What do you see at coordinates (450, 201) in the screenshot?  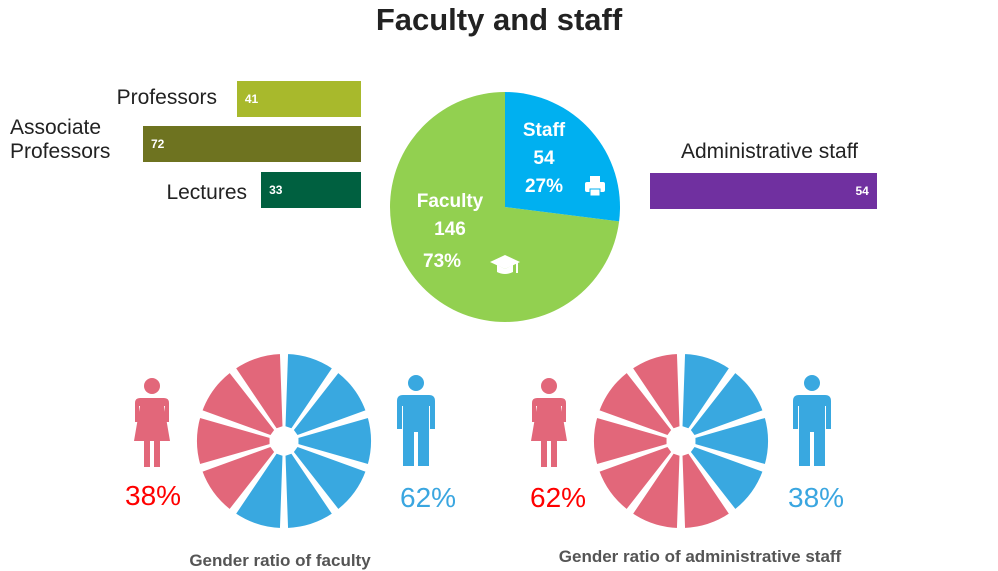 I see `pie-label-faculty-name: Faculty` at bounding box center [450, 201].